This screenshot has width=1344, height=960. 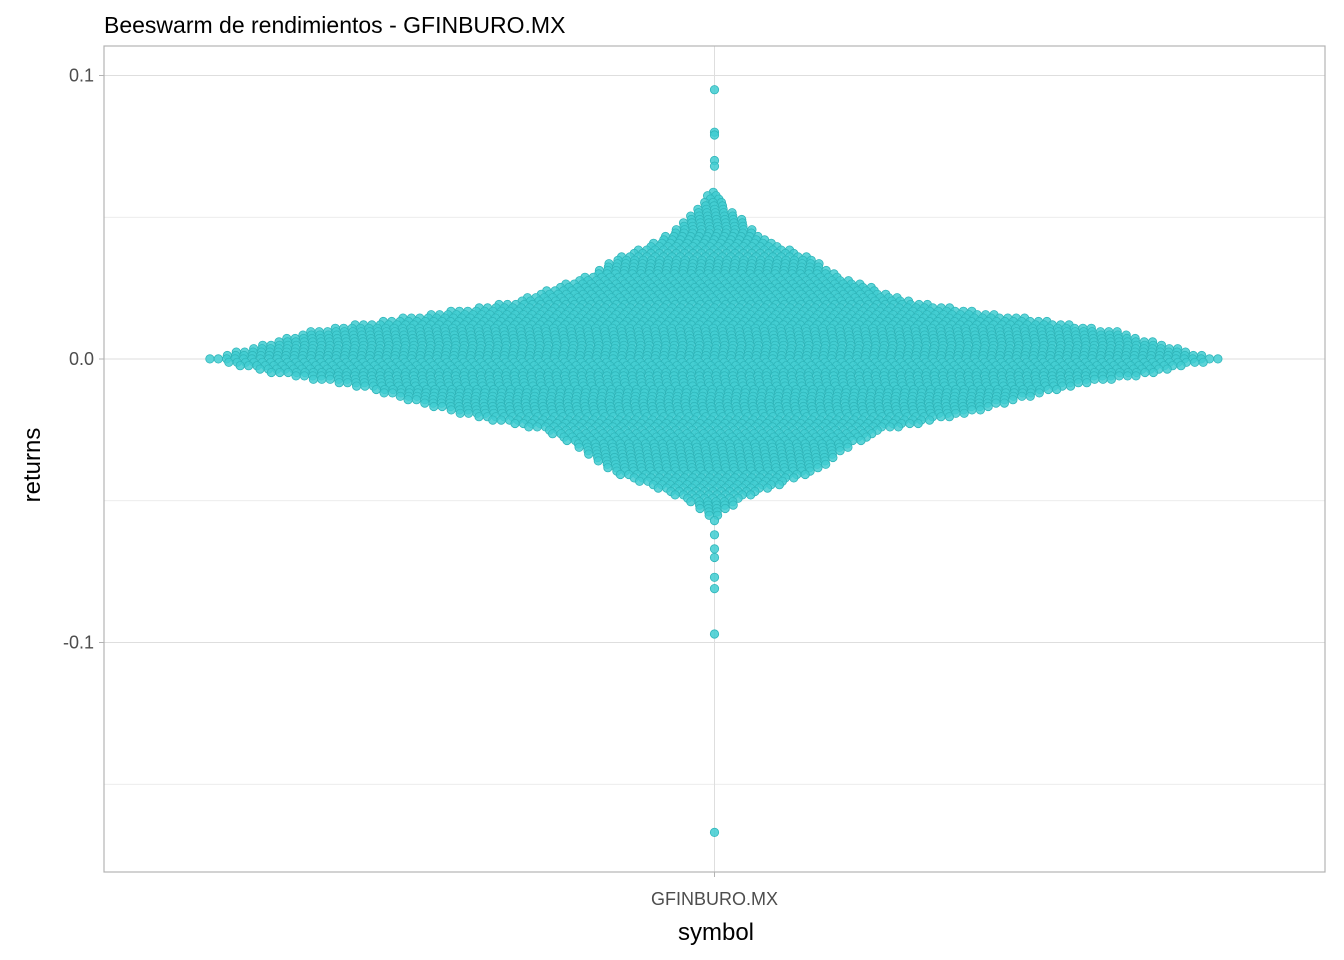 I want to click on x-axis-ticks: GFINBURO.MX, so click(x=714, y=890).